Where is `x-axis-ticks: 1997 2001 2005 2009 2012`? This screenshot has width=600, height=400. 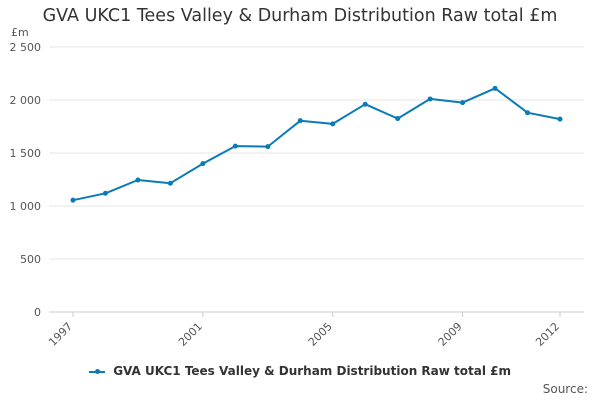
x-axis-ticks: 1997 2001 2005 2009 2012 is located at coordinates (304, 330).